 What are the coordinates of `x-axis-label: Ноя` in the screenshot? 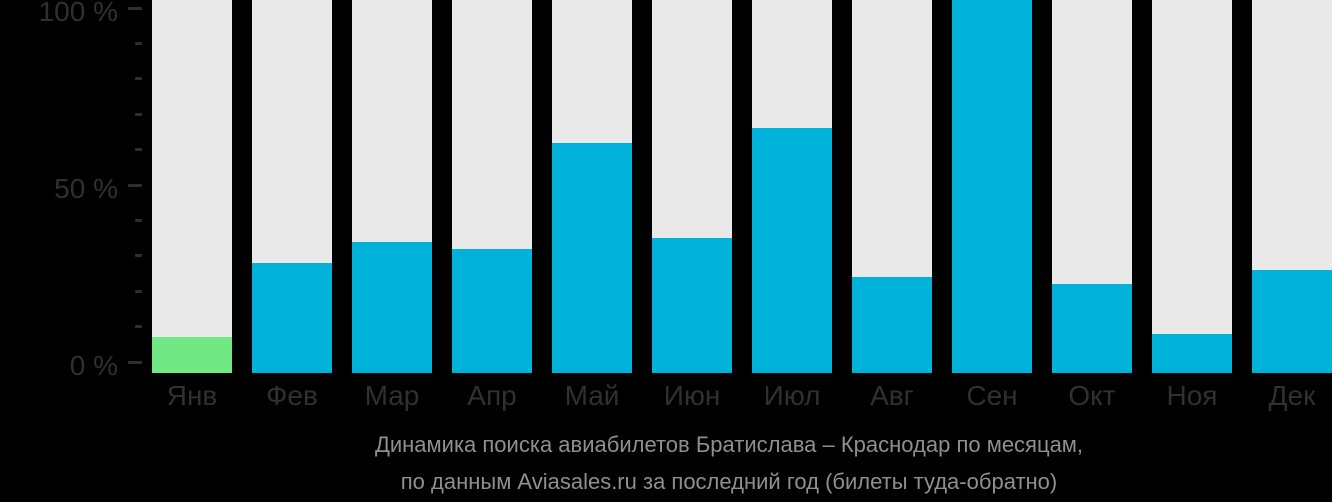 It's located at (1192, 395).